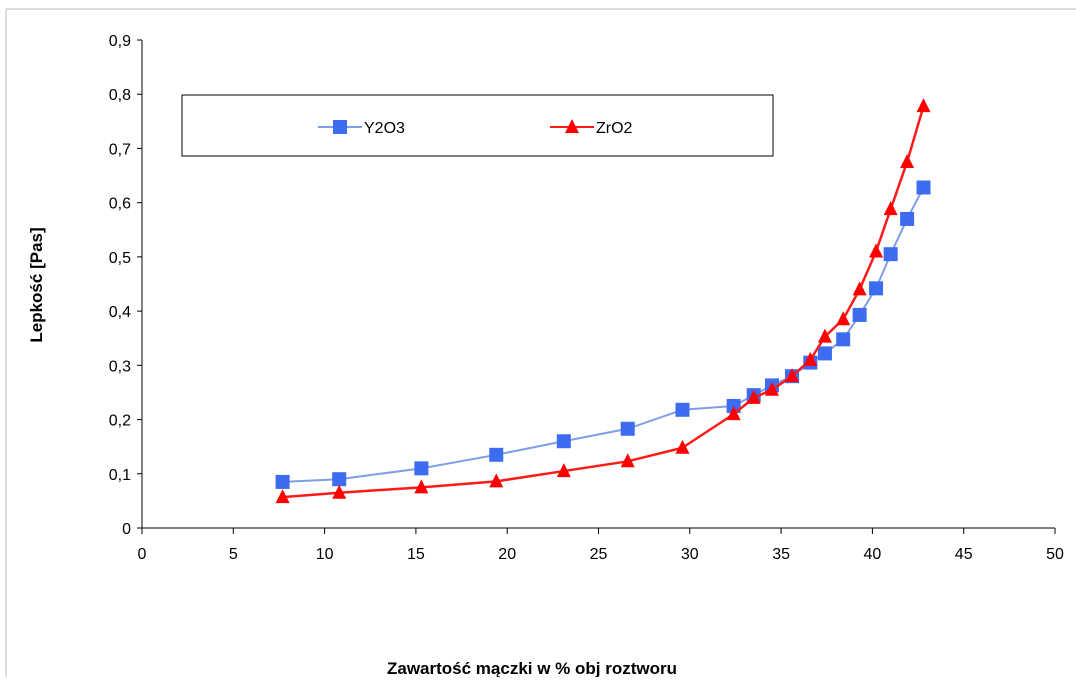 The image size is (1076, 682). I want to click on y-tick-label: 0,8, so click(120, 95).